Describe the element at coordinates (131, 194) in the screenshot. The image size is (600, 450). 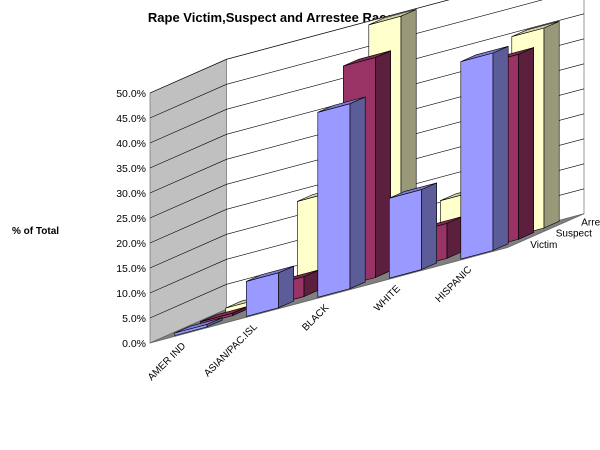
I see `y-tick-label: 30.0%` at that location.